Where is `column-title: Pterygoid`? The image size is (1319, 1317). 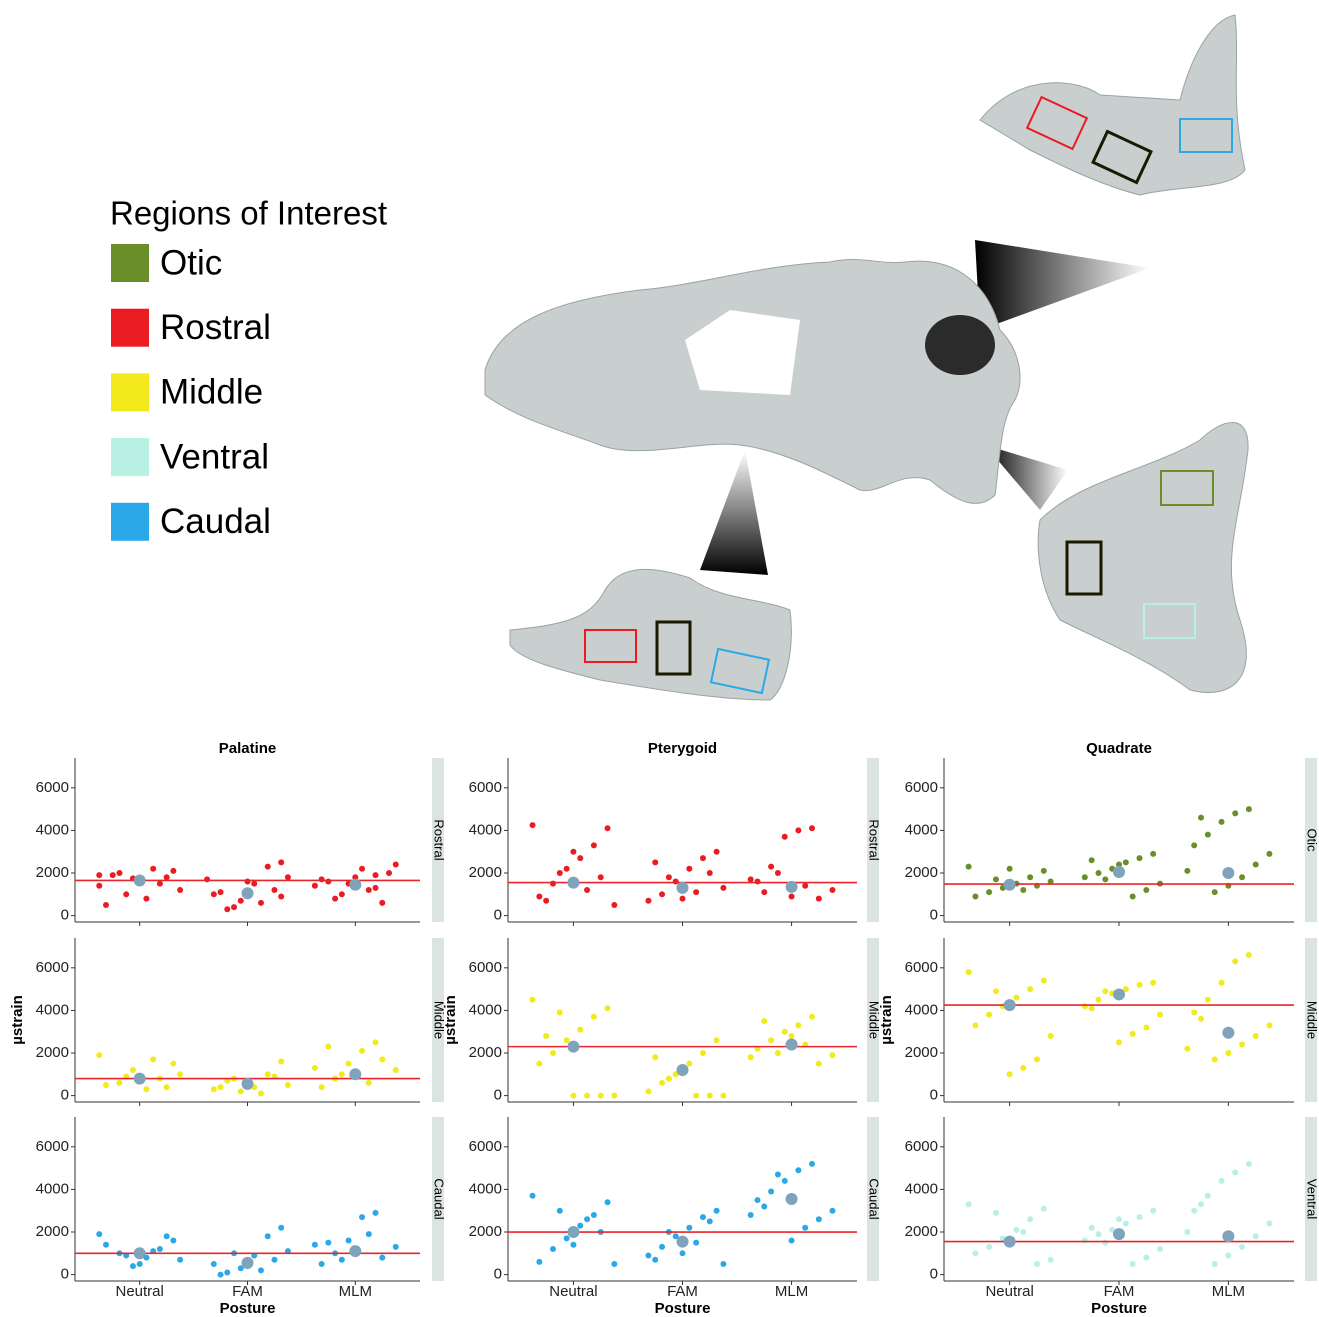
column-title: Pterygoid is located at coordinates (682, 748).